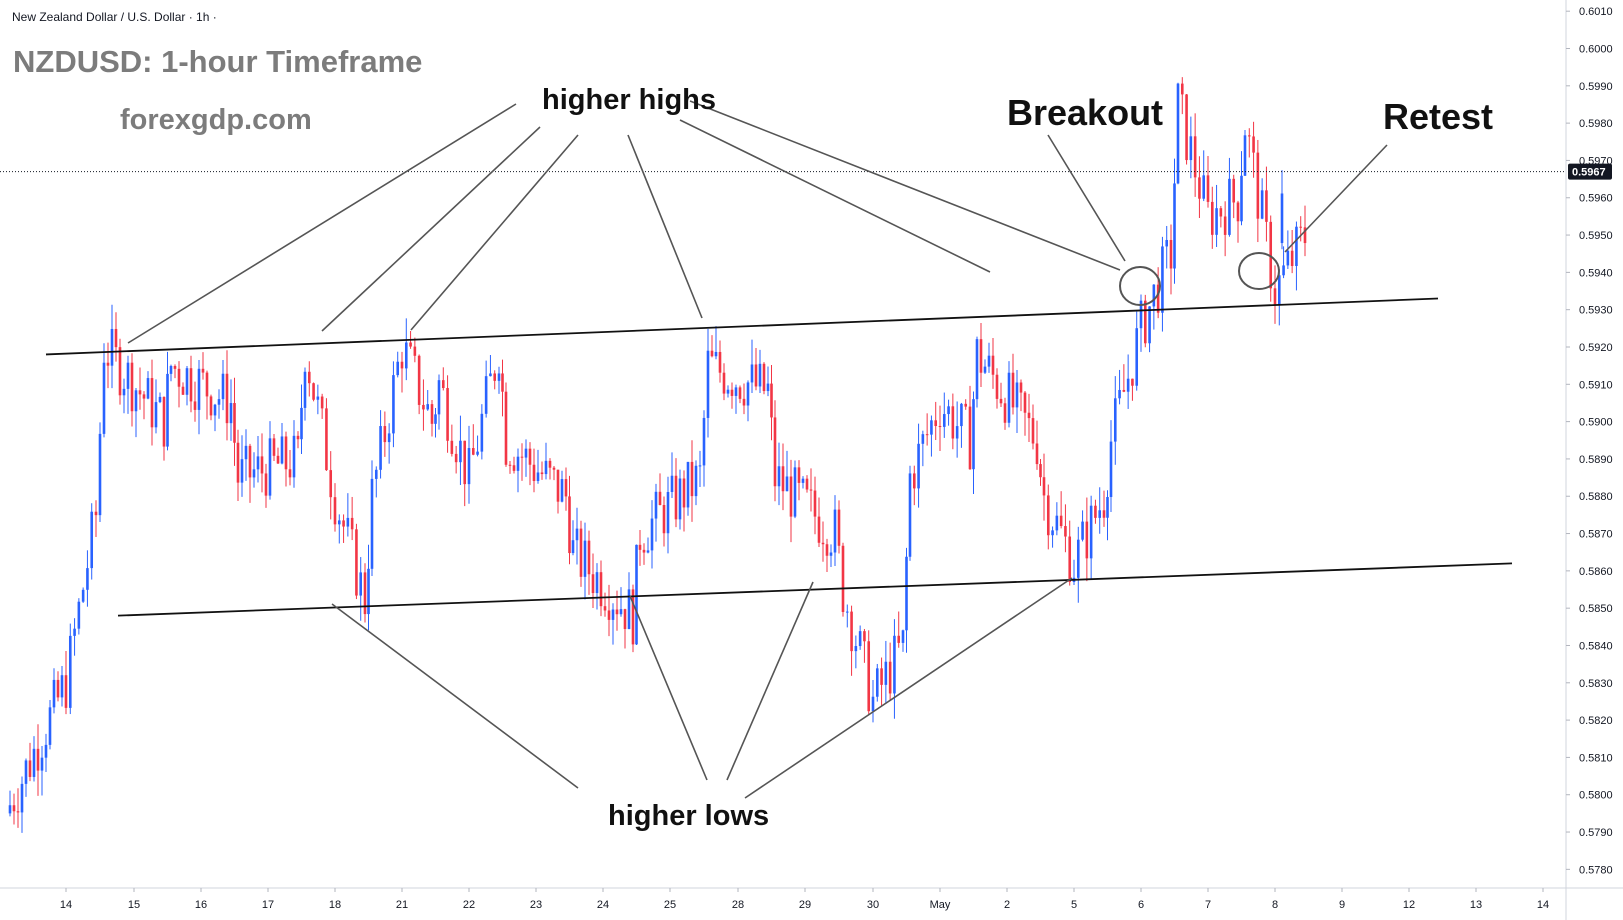 The image size is (1623, 920). Describe the element at coordinates (1140, 286) in the screenshot. I see `breakout-circle` at that location.